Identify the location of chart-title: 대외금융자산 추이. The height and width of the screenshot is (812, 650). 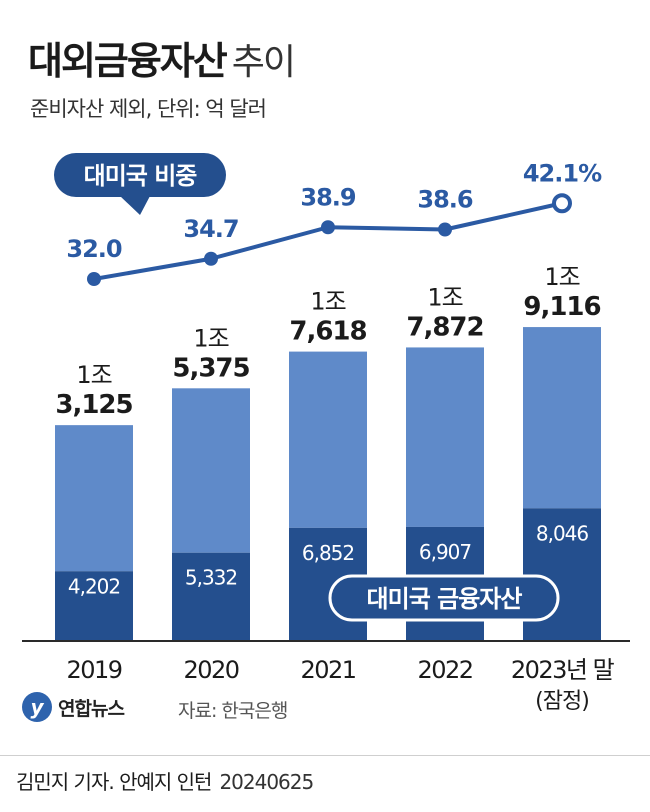
(162, 57).